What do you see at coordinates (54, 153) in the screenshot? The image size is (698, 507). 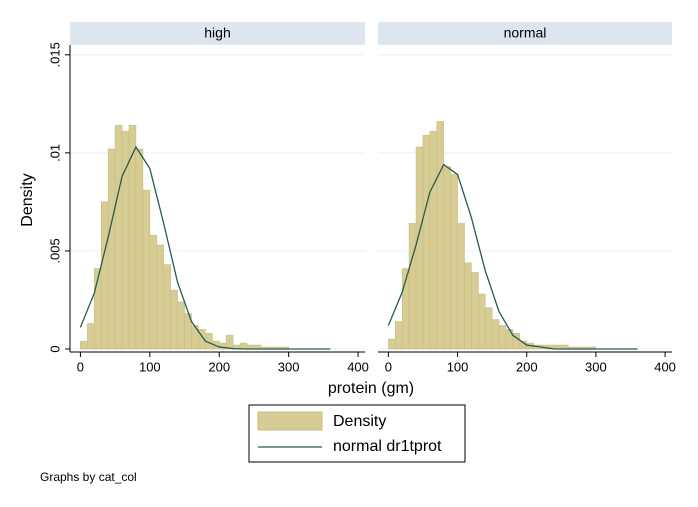 I see `y-tick-label: .01` at bounding box center [54, 153].